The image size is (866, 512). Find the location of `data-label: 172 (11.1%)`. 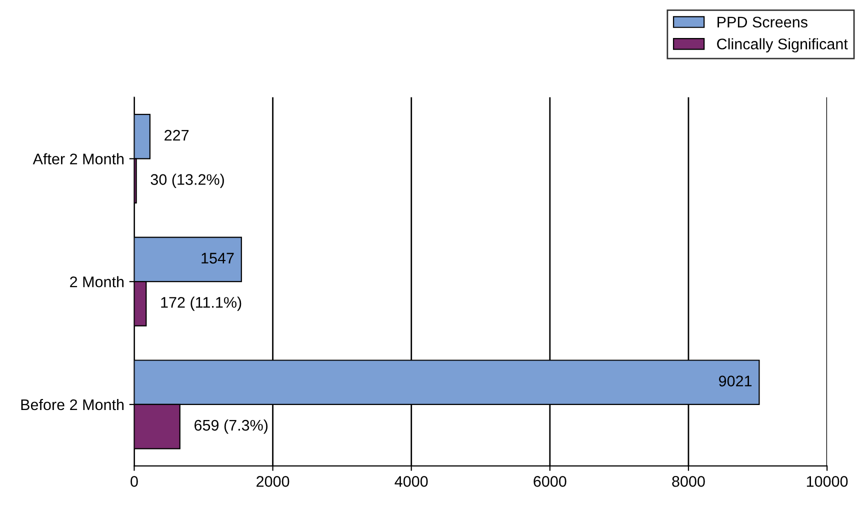

data-label: 172 (11.1%) is located at coordinates (201, 303).